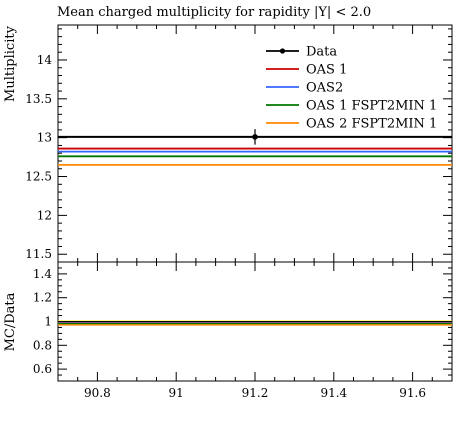 This screenshot has height=421, width=467. I want to click on ratio-y-axis-label: MC/Data, so click(10, 321).